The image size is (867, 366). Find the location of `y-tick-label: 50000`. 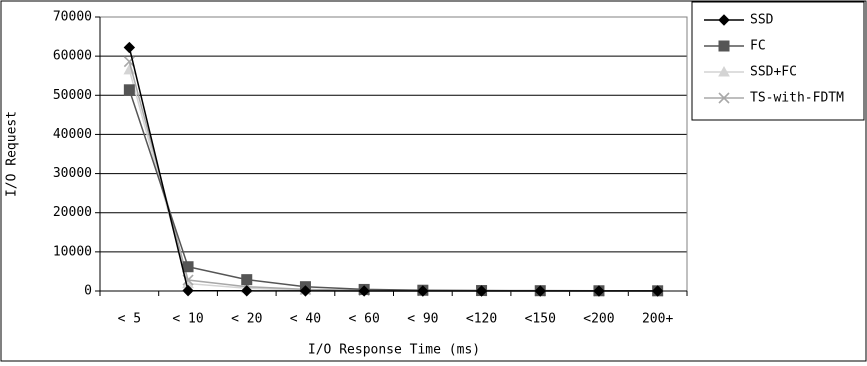

y-tick-label: 50000 is located at coordinates (72, 95).